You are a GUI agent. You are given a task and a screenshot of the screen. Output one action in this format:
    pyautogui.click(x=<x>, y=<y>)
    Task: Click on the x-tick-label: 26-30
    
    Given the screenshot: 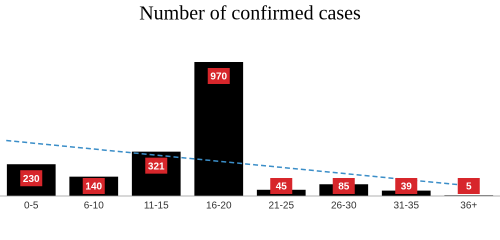 What is the action you would take?
    pyautogui.click(x=344, y=206)
    